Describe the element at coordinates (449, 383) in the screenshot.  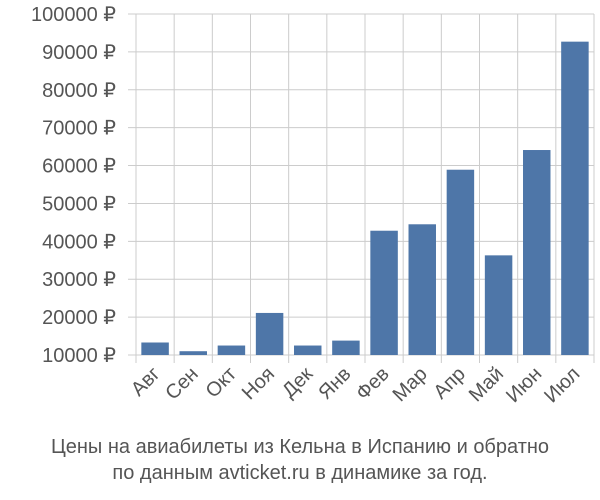
I see `x-tick-label: Апр` at that location.